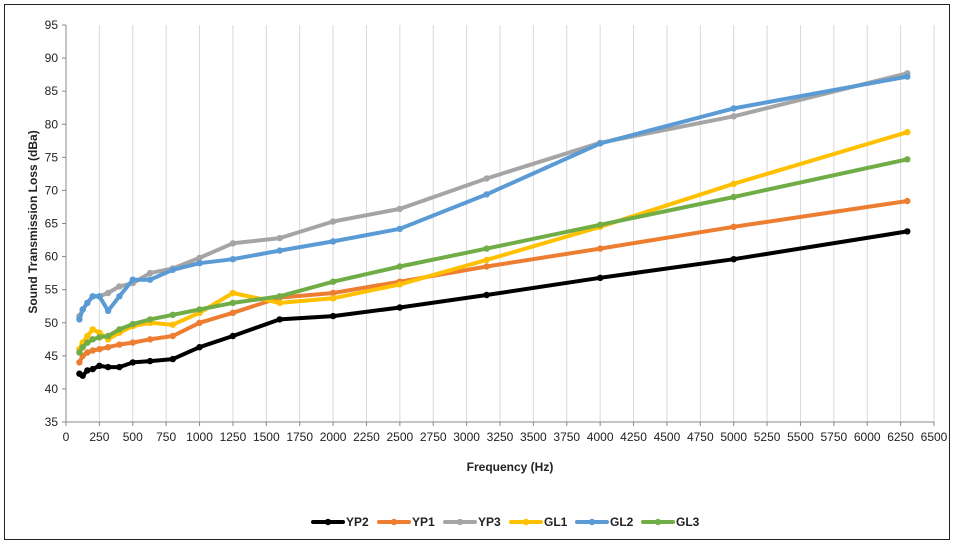  I want to click on x-axis-title: Frequency (Hz), so click(510, 467).